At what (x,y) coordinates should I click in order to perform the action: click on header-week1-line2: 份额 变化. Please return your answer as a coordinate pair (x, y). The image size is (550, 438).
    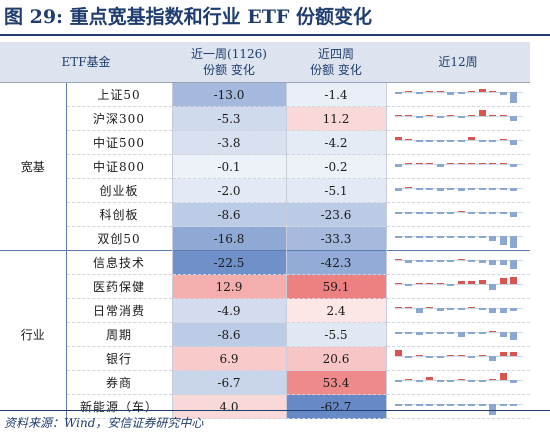
    Looking at the image, I should click on (229, 70).